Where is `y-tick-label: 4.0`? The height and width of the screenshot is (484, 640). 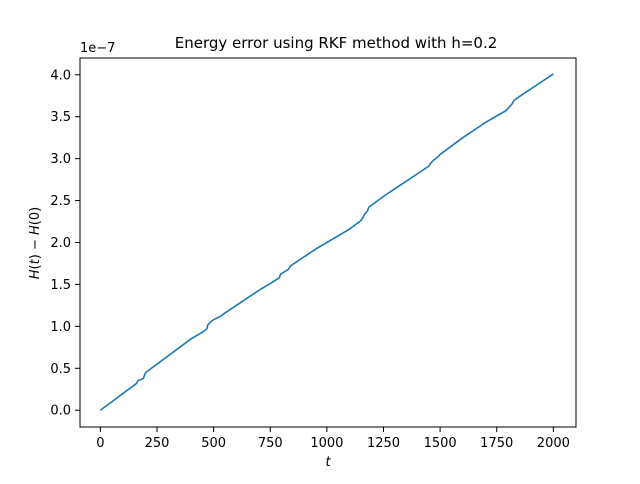 y-tick-label: 4.0 is located at coordinates (60, 75).